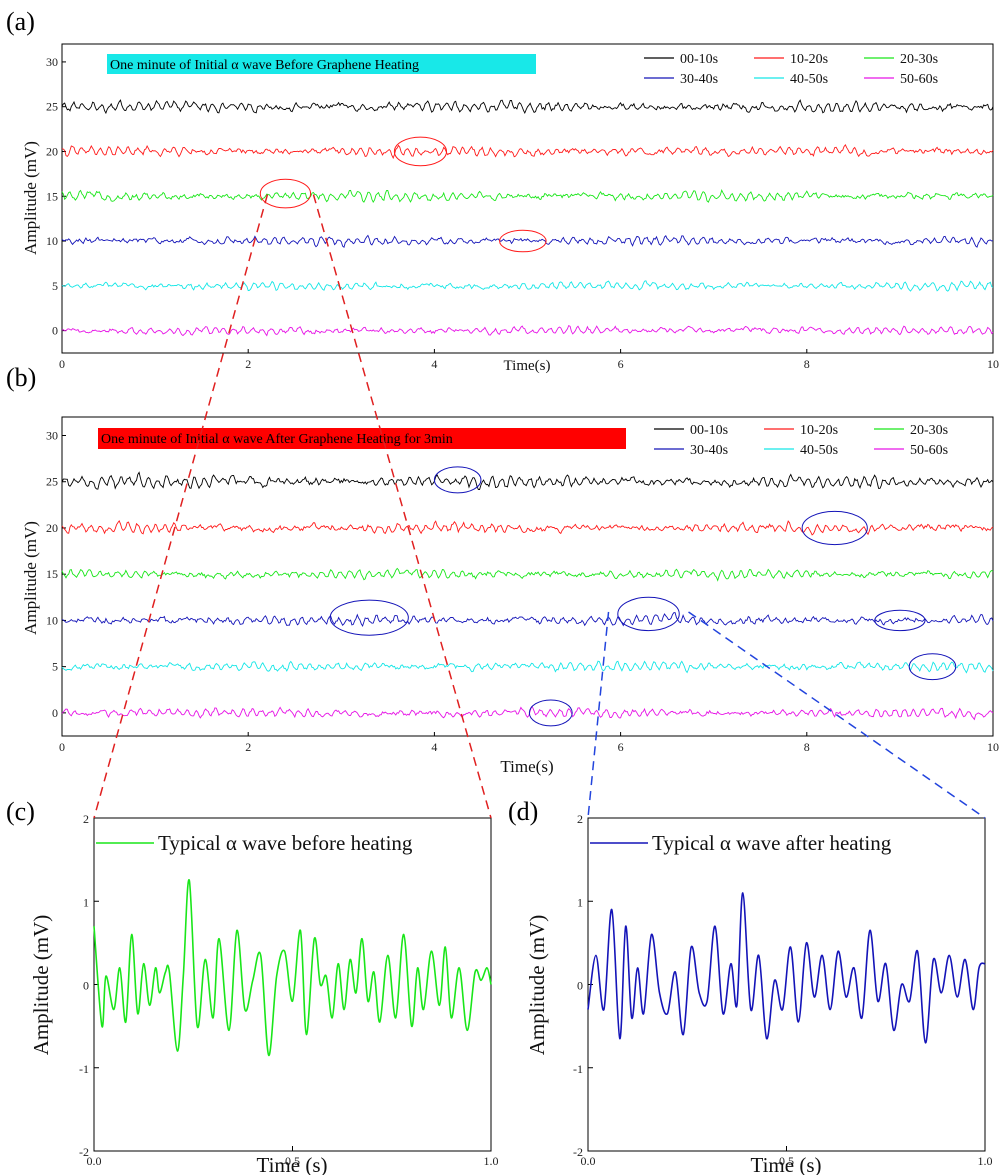 The height and width of the screenshot is (1175, 1002). I want to click on x-tick-label: 0.5, so click(786, 1161).